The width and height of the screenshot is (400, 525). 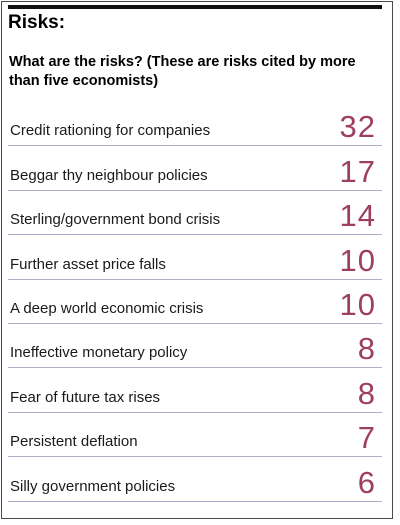 What do you see at coordinates (357, 127) in the screenshot?
I see `risk-count: 32` at bounding box center [357, 127].